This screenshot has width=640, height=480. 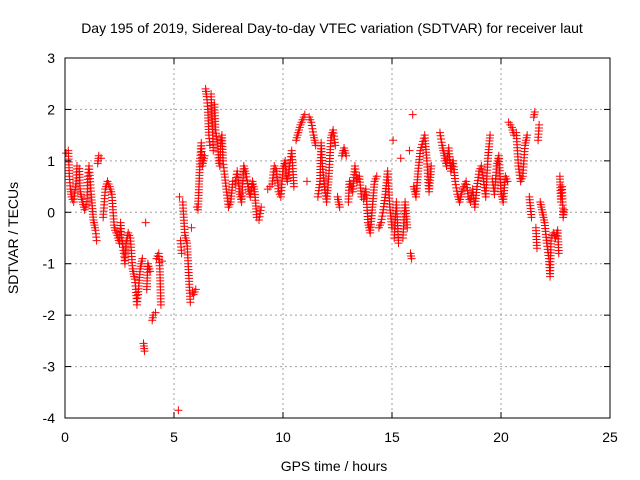 I want to click on x-tick-label: 5, so click(x=174, y=437).